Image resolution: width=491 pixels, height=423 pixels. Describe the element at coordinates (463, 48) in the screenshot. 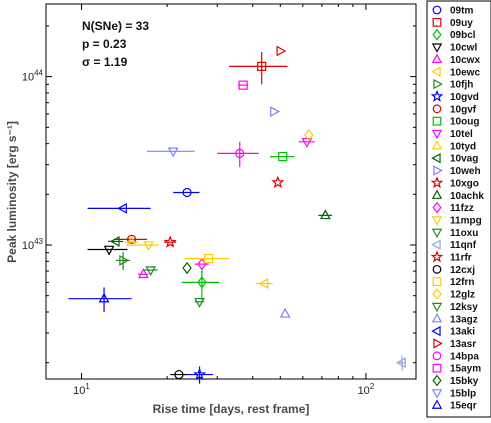

I see `legend-label: 10cwl` at that location.